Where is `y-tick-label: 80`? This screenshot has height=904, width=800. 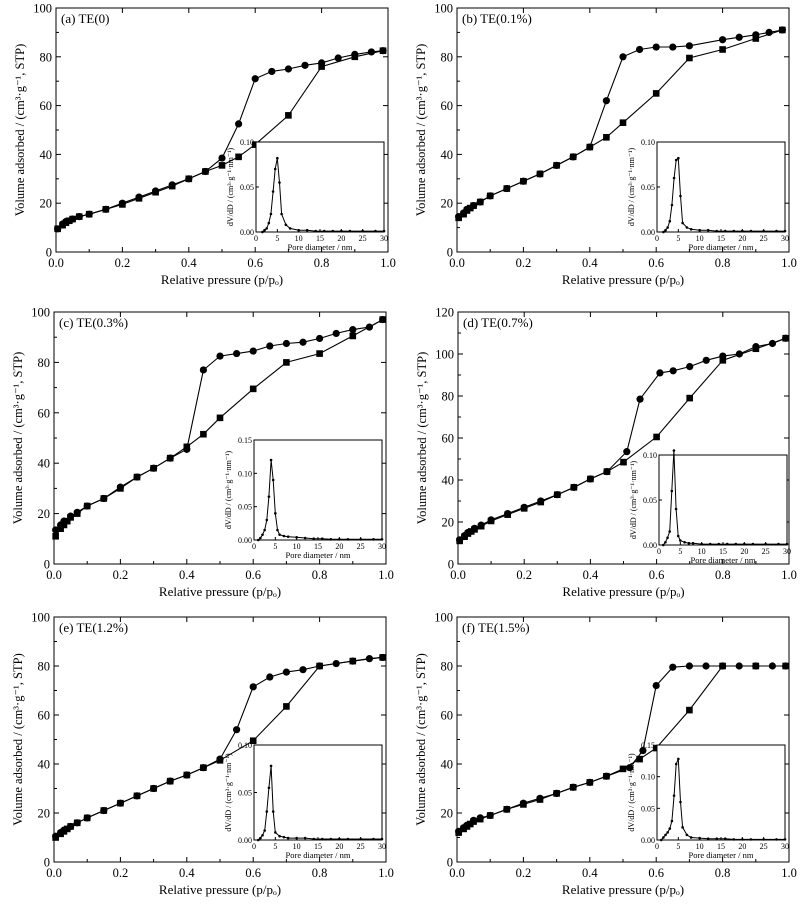
y-tick-label: 80 is located at coordinates (448, 397).